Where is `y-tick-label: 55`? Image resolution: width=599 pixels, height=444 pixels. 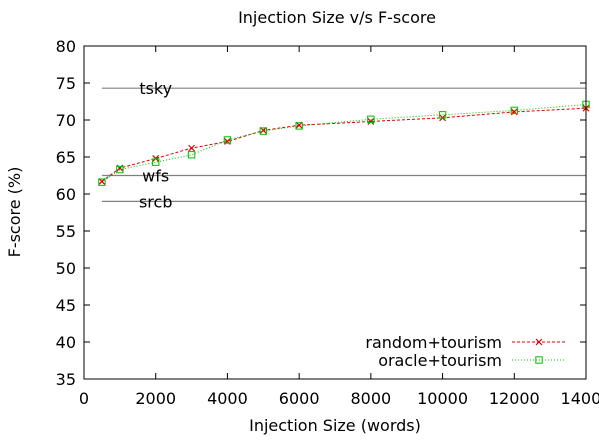
y-tick-label: 55 is located at coordinates (66, 231).